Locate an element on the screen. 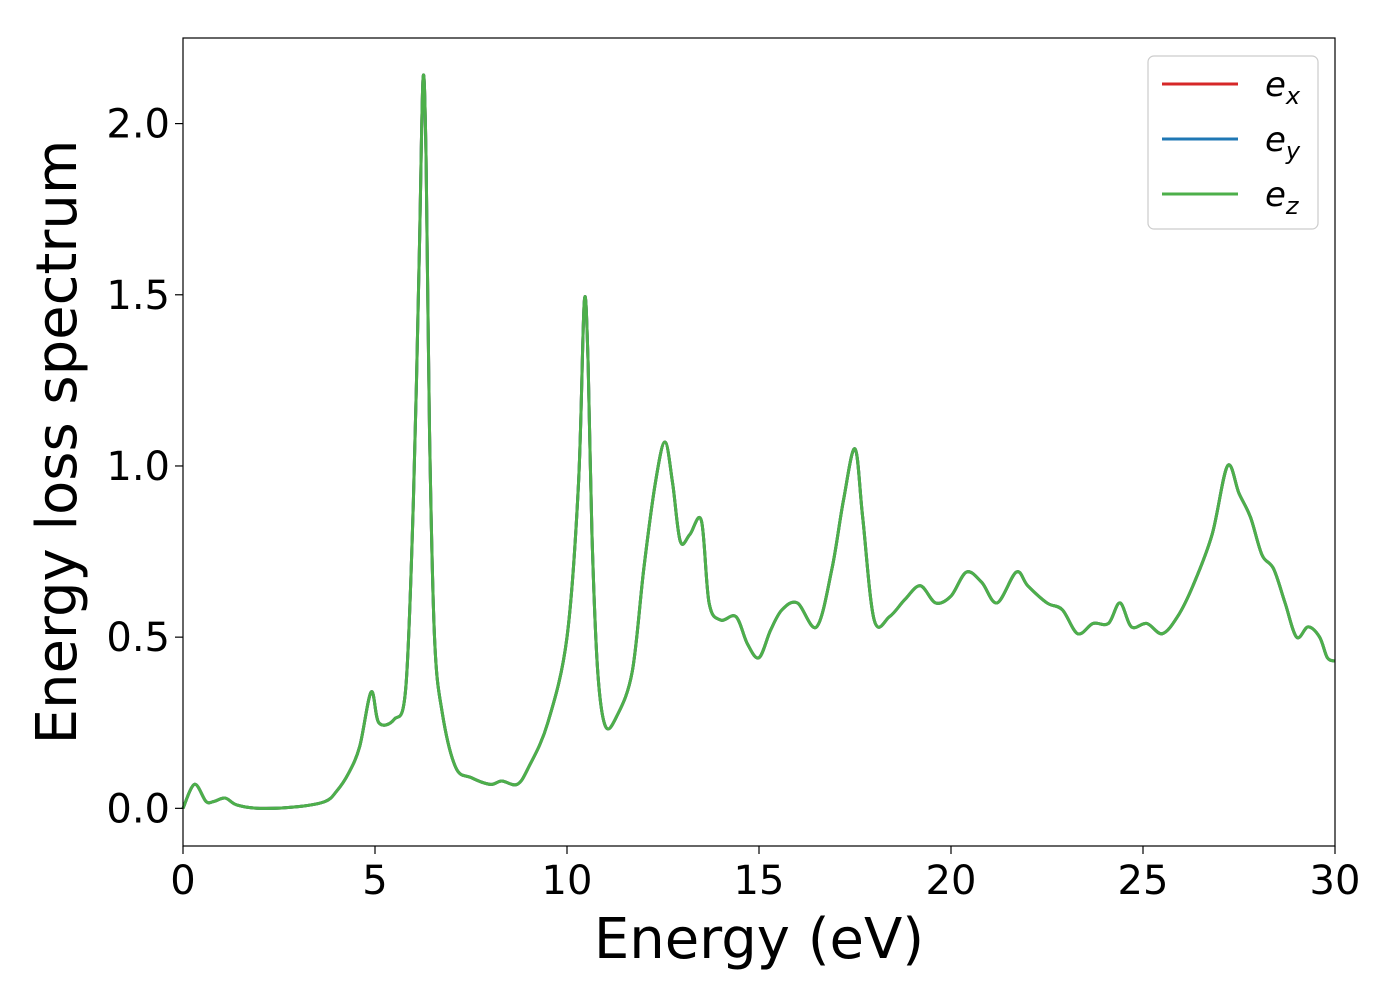 This screenshot has width=1400, height=1000. legend-label-z: ez is located at coordinates (1282, 197).